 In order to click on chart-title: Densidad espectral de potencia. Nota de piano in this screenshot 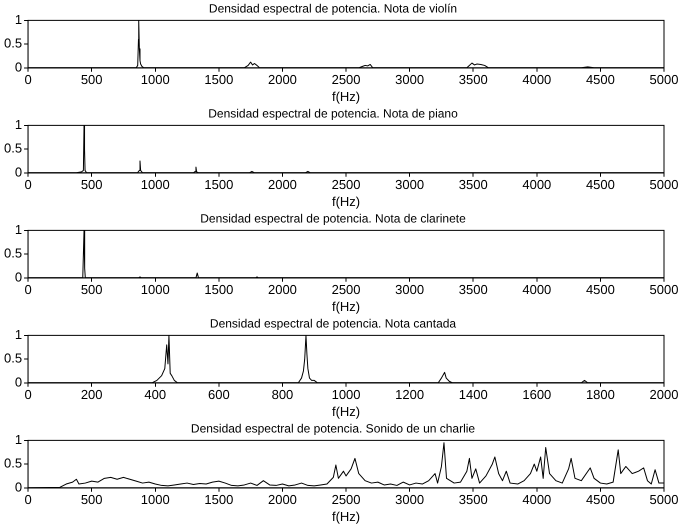, I will do `click(333, 113)`.